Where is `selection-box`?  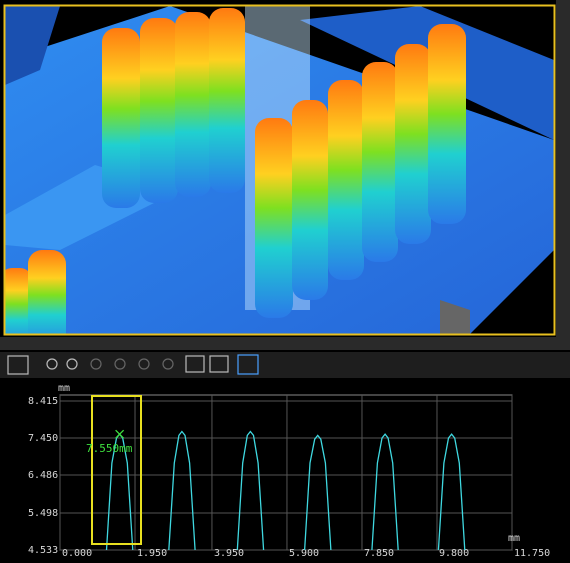 selection-box is located at coordinates (116, 470).